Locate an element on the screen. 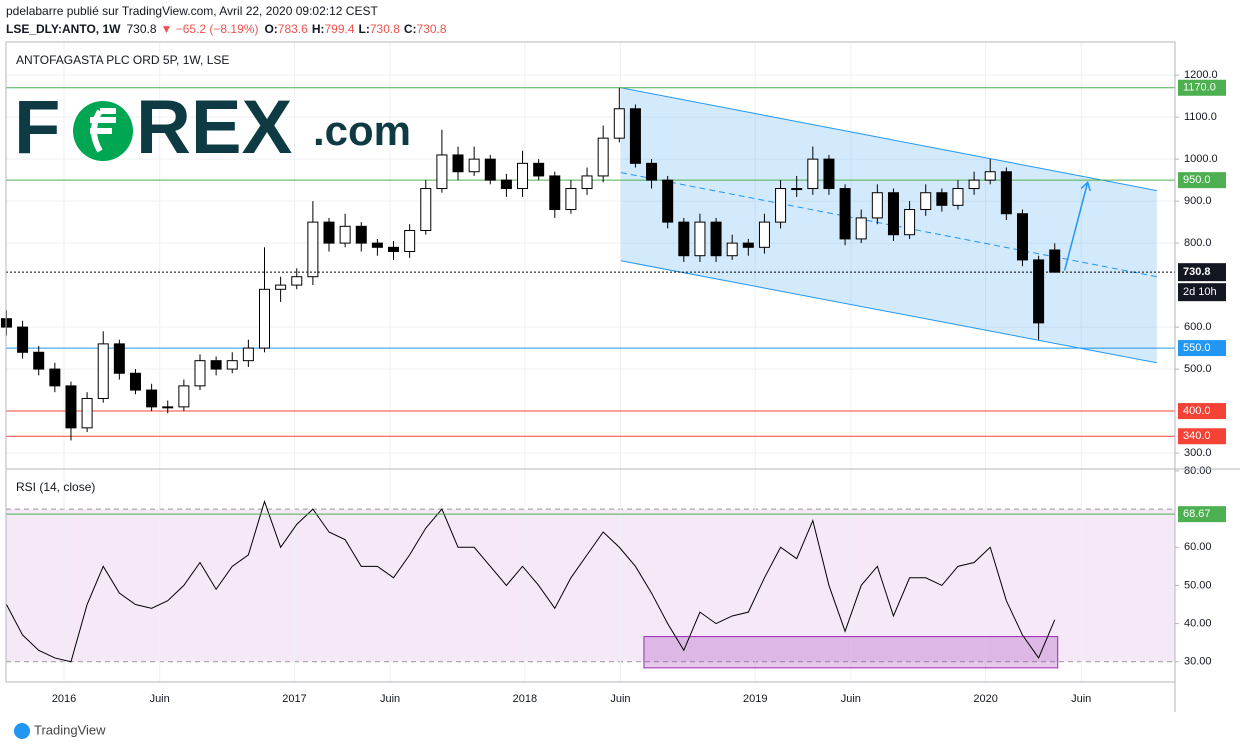  level-label: 340.0 is located at coordinates (1197, 436).